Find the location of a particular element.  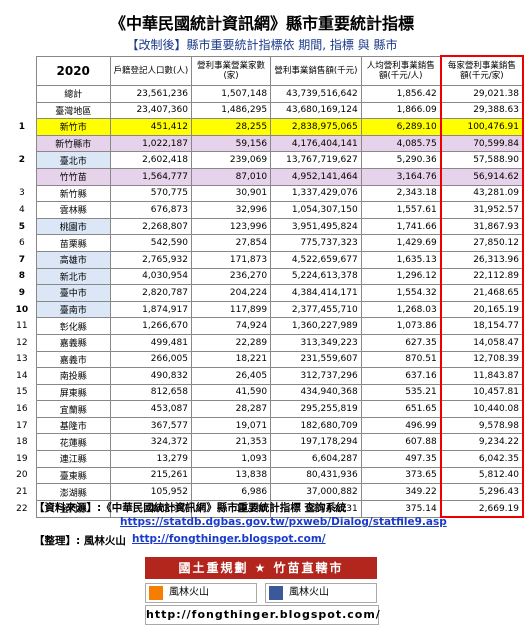

value-cell: 6,604,287 is located at coordinates (316, 459).